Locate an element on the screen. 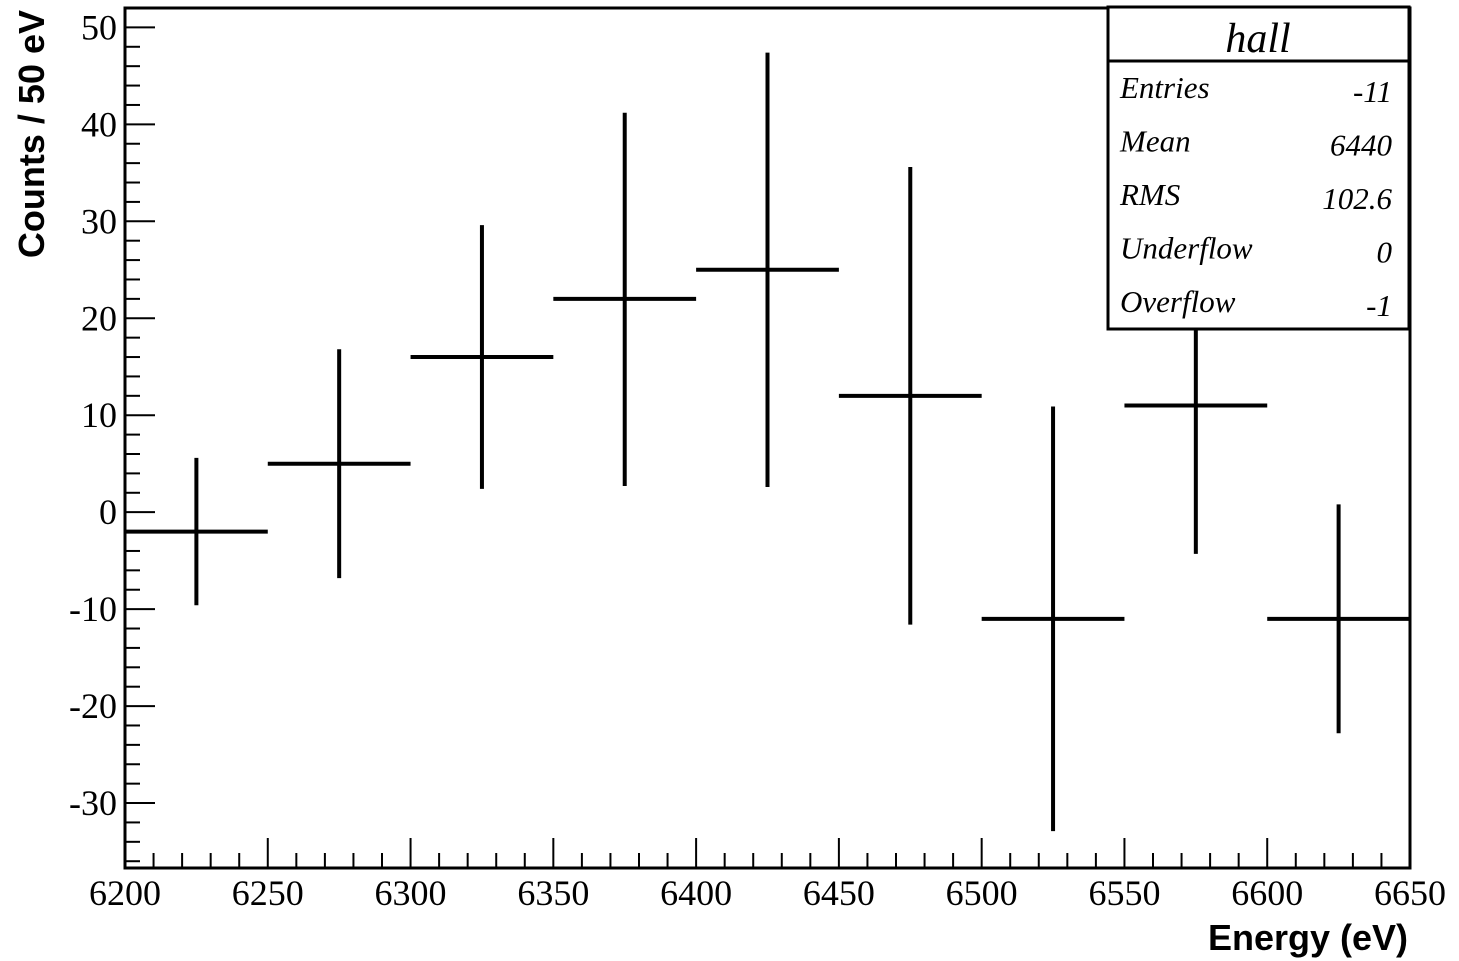 Image resolution: width=1459 pixels, height=961 pixels. stats-box-title: hall is located at coordinates (1257, 39).